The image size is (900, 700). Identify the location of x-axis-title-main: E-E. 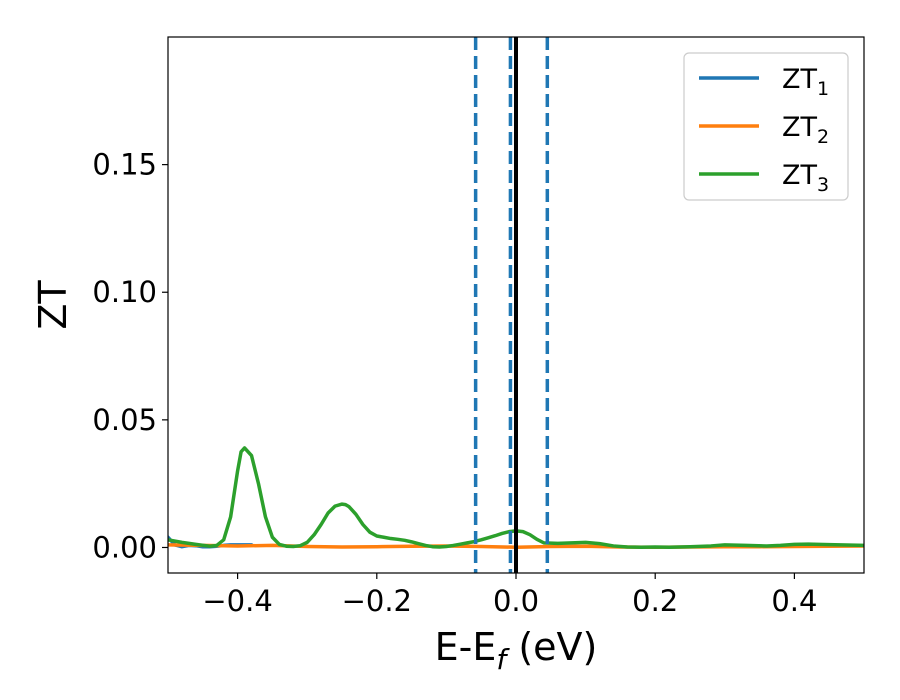
(466, 647).